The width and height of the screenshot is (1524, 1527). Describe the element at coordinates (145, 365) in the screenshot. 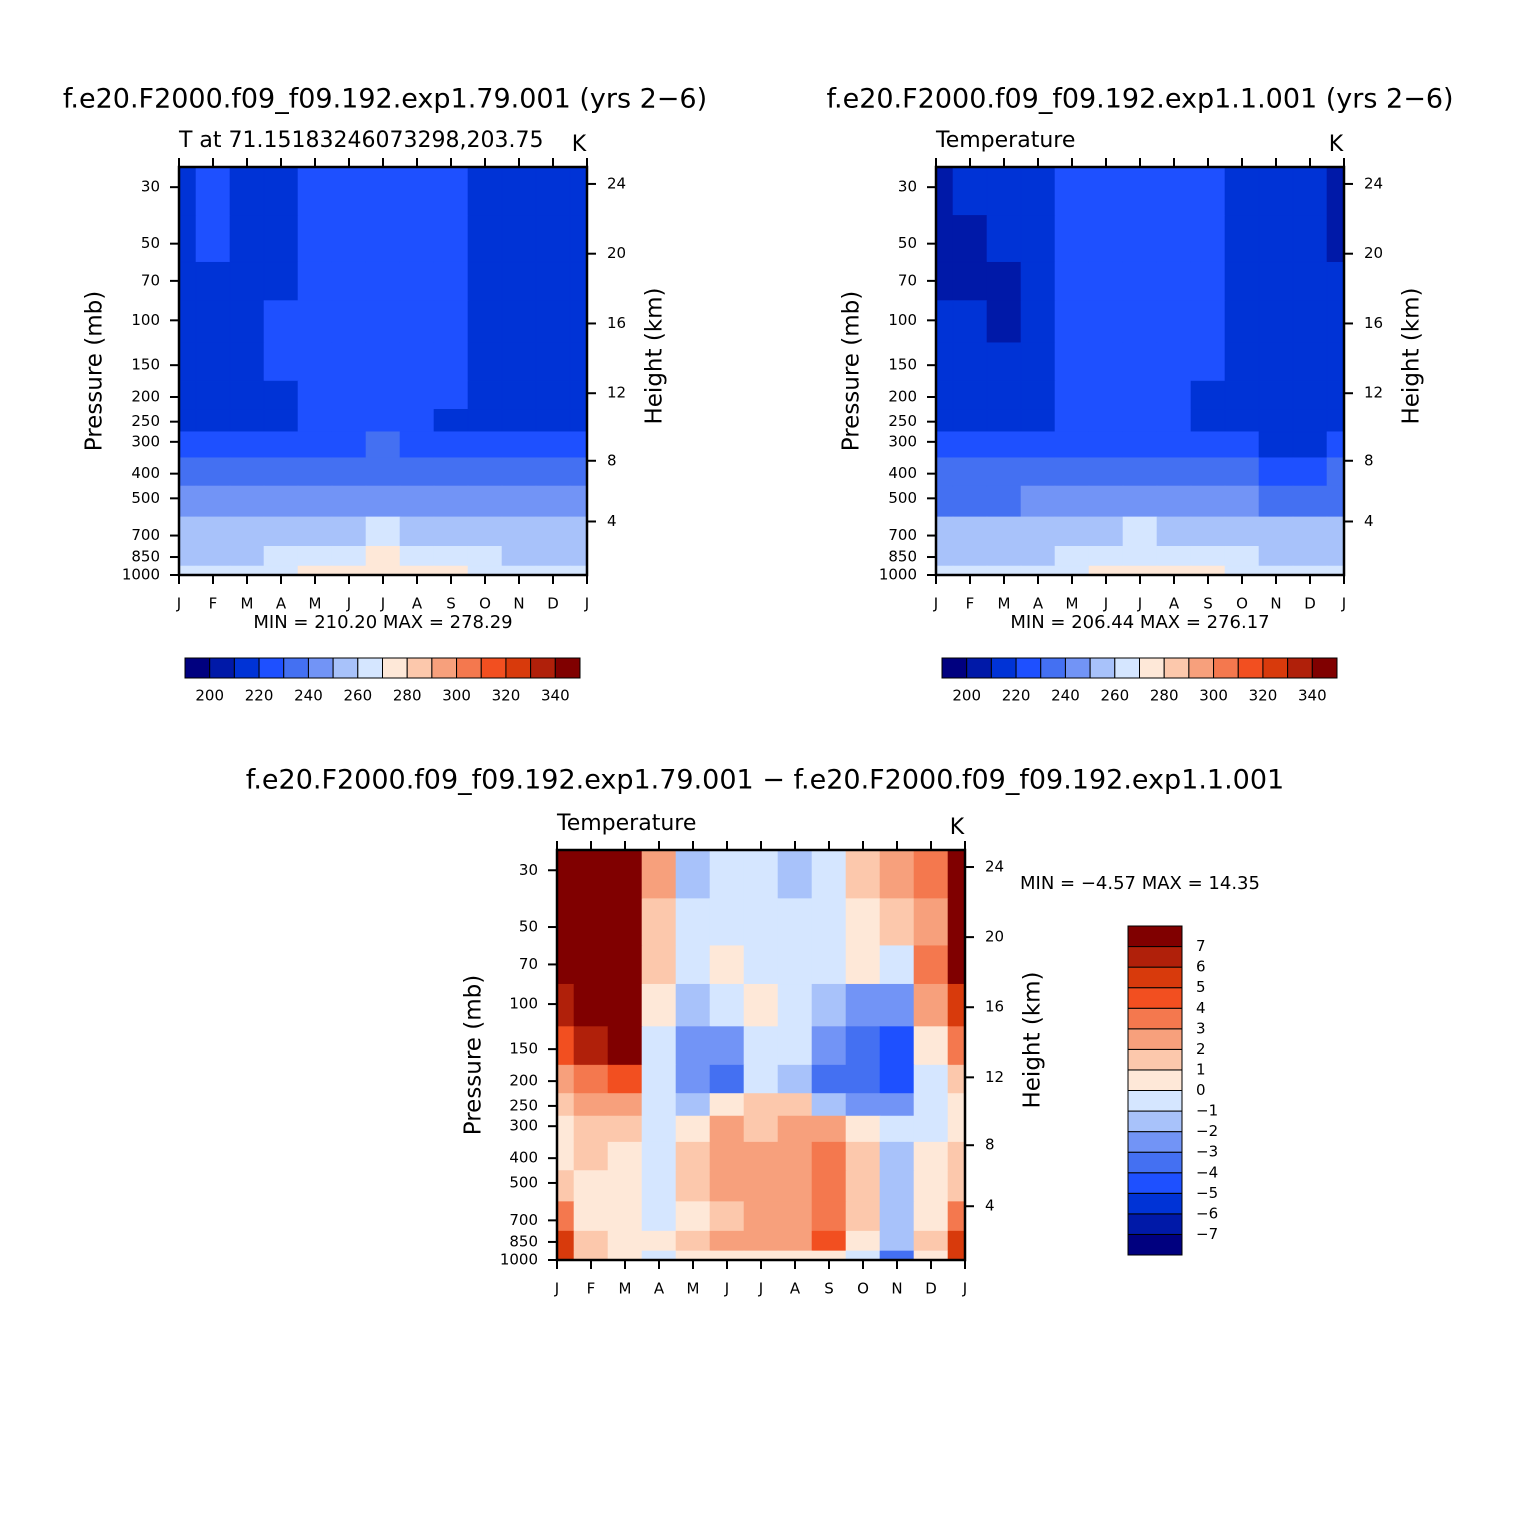

I see `y-tick-label: 150` at that location.